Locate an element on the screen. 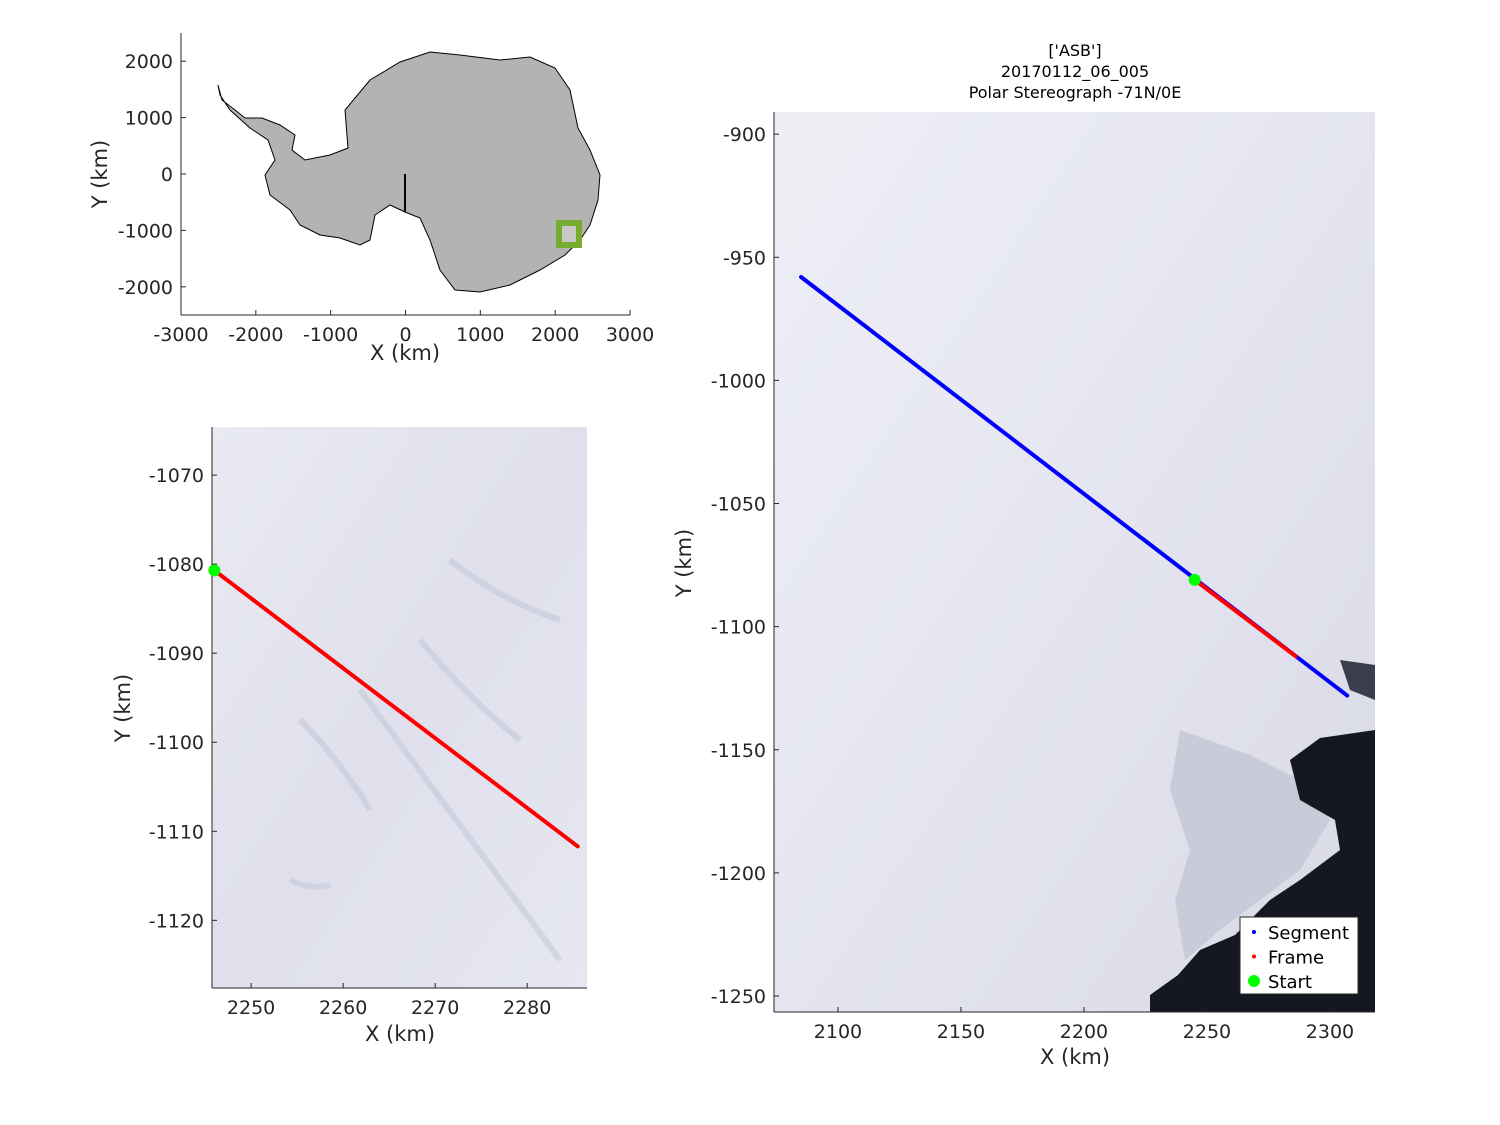 Image resolution: width=1500 pixels, height=1125 pixels. location-box is located at coordinates (569, 234).